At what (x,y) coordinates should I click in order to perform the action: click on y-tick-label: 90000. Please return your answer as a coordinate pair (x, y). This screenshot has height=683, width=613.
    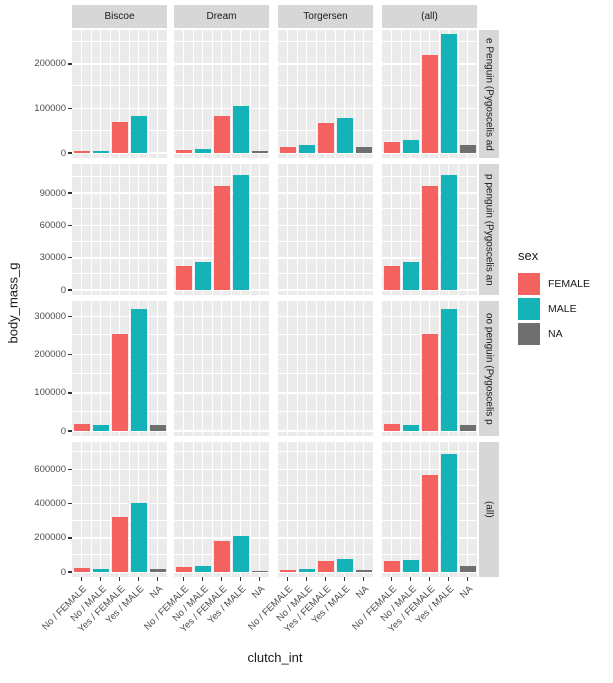
    Looking at the image, I should click on (52, 193).